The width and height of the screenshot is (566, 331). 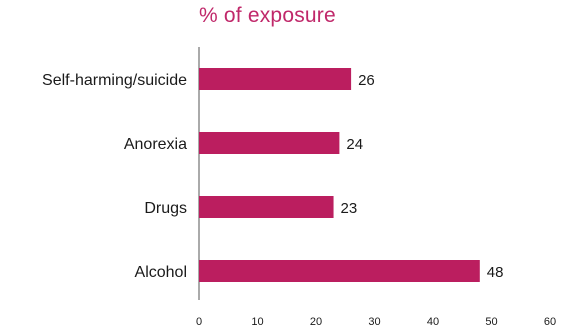 I want to click on category-label: Alcohol, so click(x=161, y=272).